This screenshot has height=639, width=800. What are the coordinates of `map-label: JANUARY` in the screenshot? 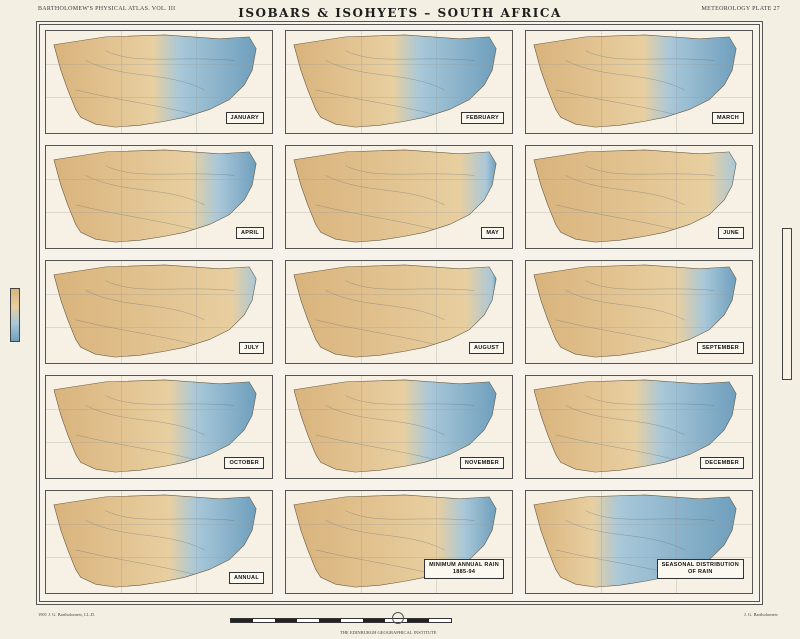 It's located at (244, 118).